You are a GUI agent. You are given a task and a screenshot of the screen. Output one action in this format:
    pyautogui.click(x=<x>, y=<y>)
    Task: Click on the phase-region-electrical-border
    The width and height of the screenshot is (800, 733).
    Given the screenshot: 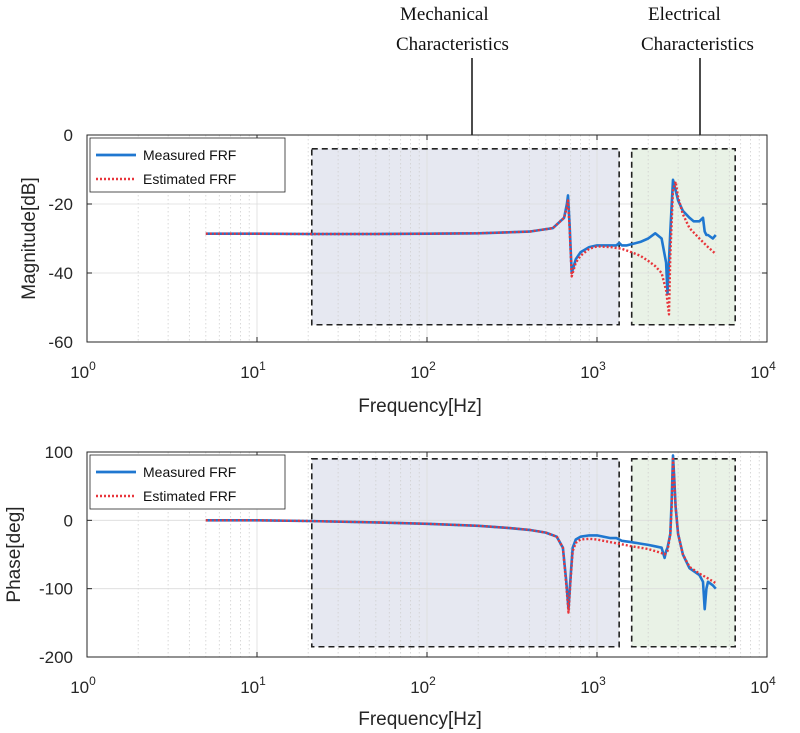 What is the action you would take?
    pyautogui.click(x=683, y=553)
    